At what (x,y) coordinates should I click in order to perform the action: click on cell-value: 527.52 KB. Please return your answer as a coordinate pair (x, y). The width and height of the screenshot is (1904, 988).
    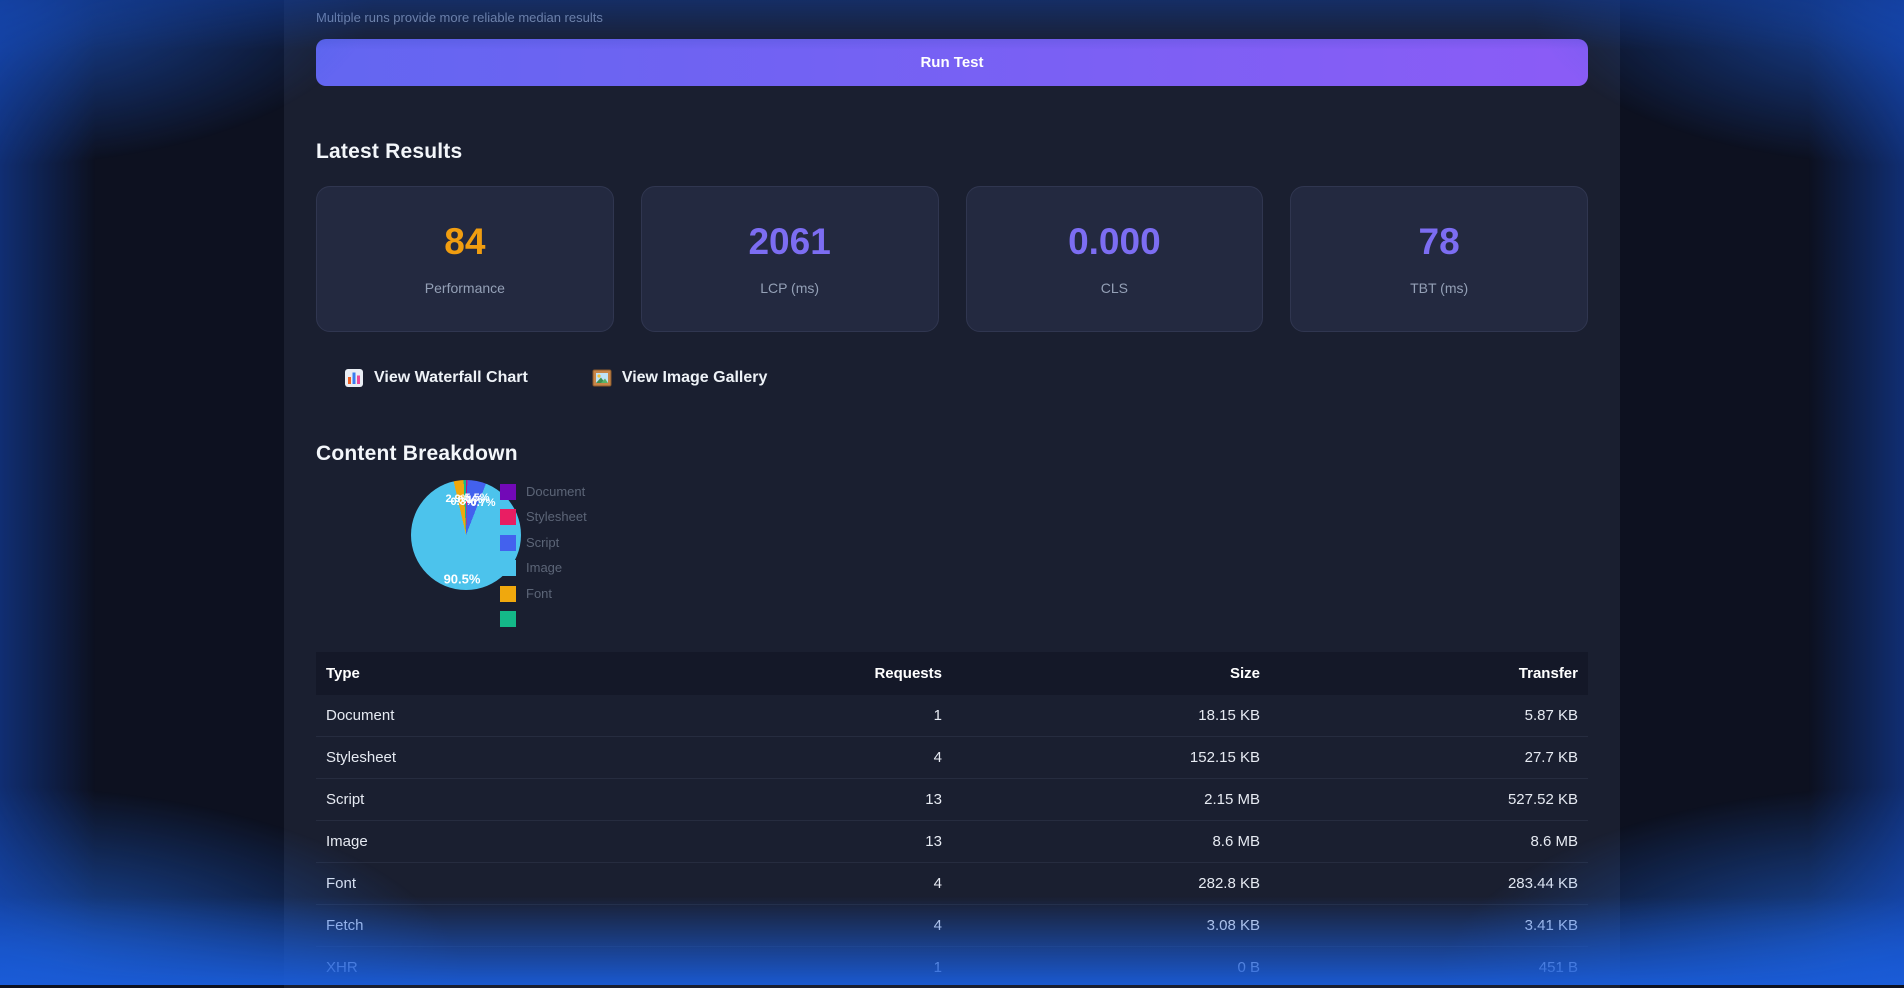
    Looking at the image, I should click on (1429, 800).